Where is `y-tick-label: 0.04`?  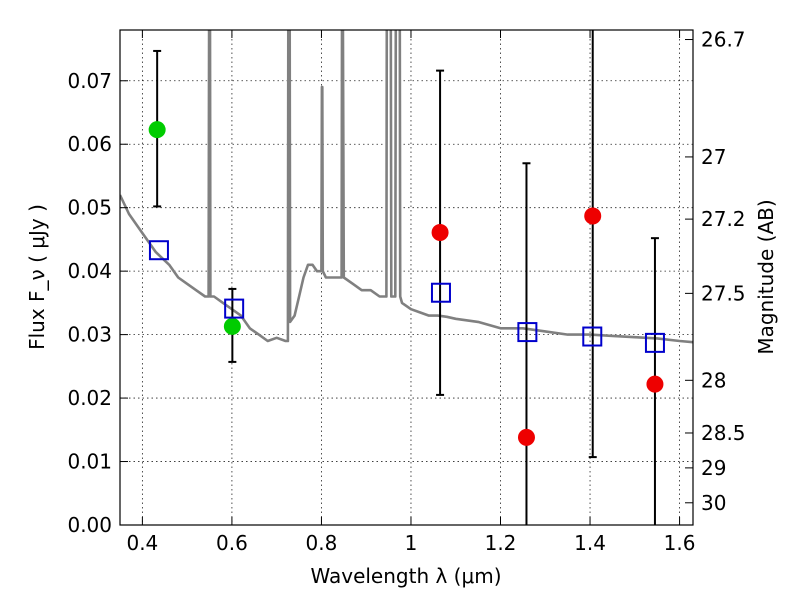
y-tick-label: 0.04 is located at coordinates (89, 271).